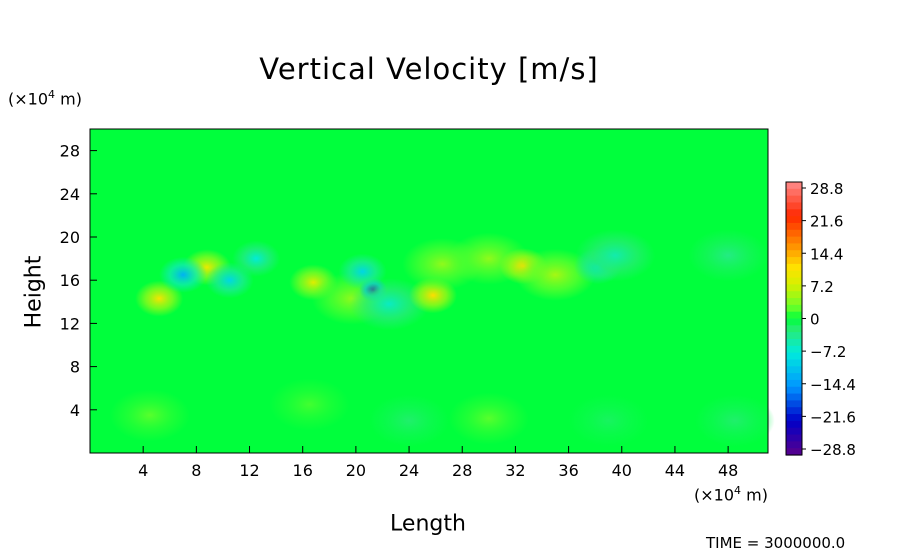 The width and height of the screenshot is (904, 552). What do you see at coordinates (70, 194) in the screenshot?
I see `y-tick-label: 24` at bounding box center [70, 194].